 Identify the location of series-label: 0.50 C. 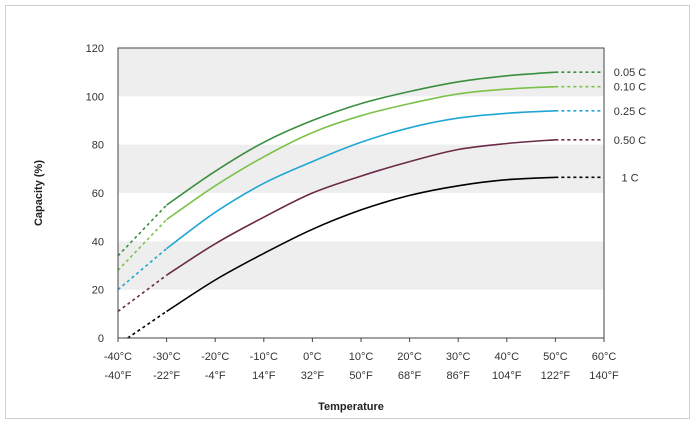
(630, 141).